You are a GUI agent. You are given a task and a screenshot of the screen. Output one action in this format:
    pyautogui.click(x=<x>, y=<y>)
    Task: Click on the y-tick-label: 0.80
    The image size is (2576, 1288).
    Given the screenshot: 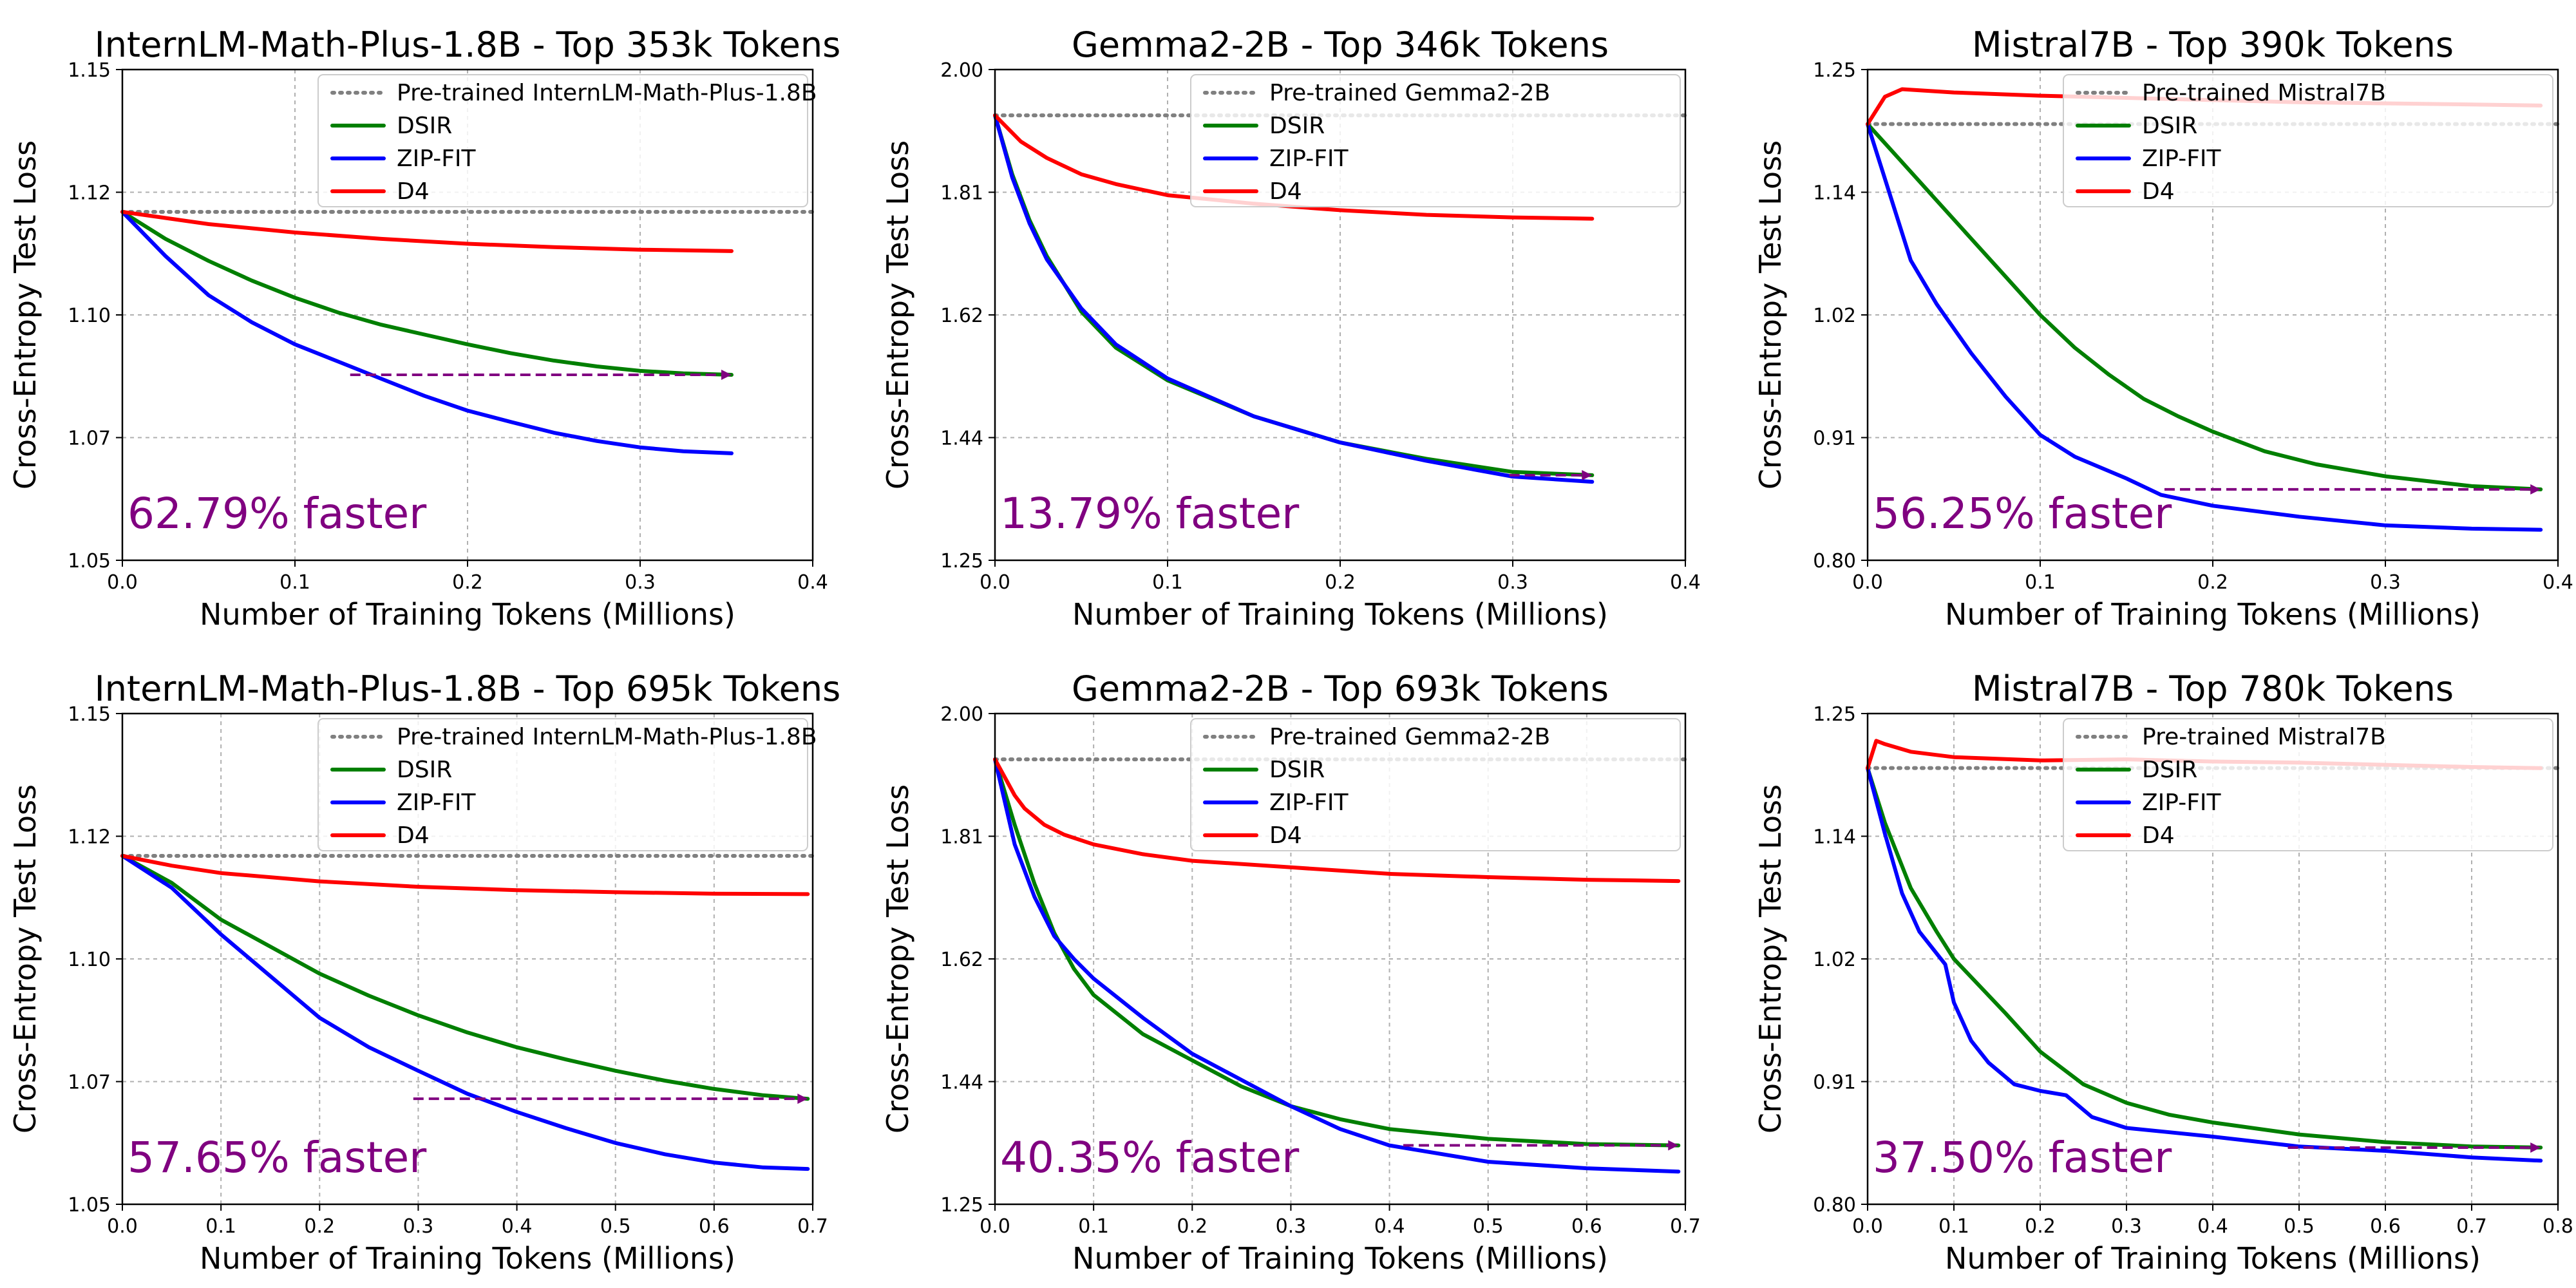 What is the action you would take?
    pyautogui.click(x=1834, y=561)
    